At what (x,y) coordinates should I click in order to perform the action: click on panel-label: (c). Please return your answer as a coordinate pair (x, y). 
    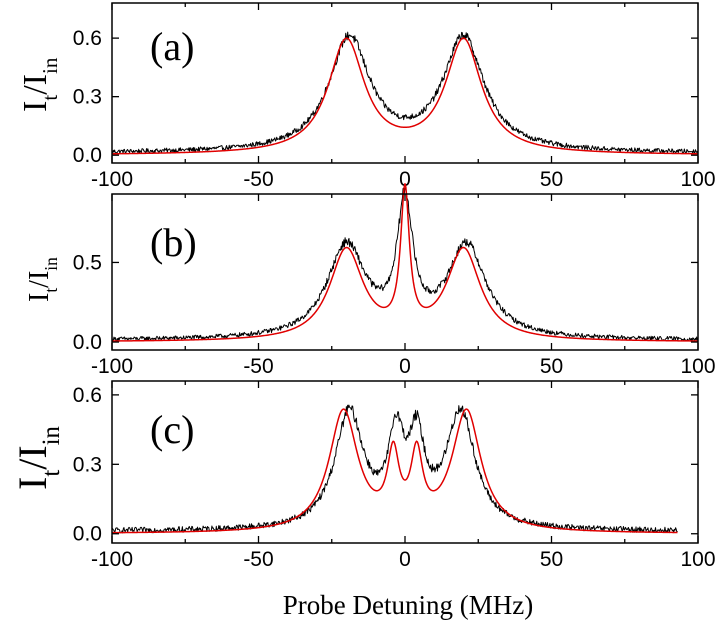
    Looking at the image, I should click on (172, 429).